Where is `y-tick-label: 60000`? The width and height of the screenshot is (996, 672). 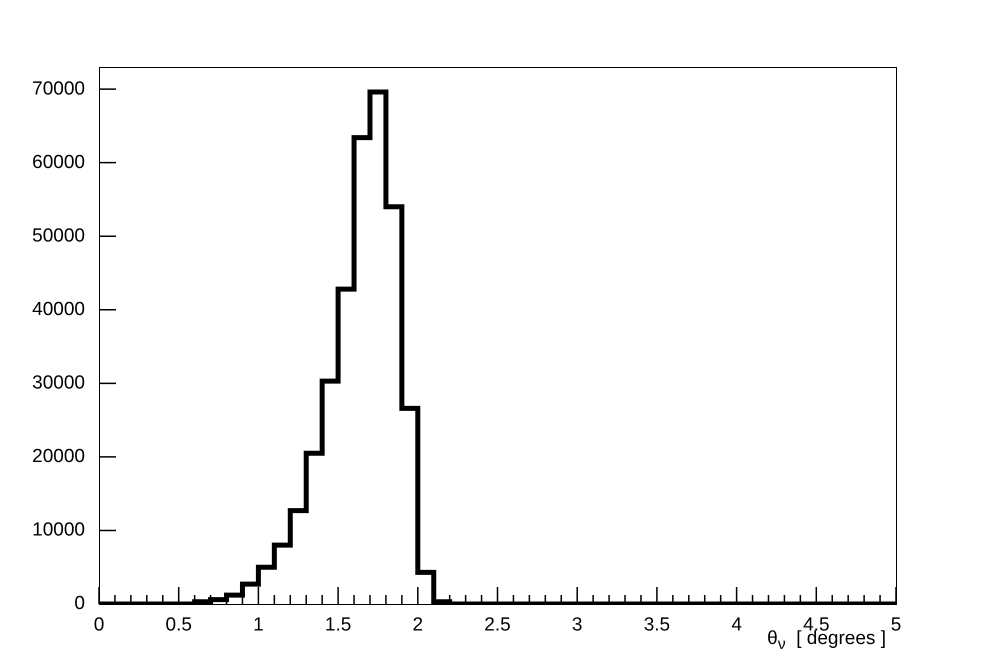
y-tick-label: 60000 is located at coordinates (58, 162).